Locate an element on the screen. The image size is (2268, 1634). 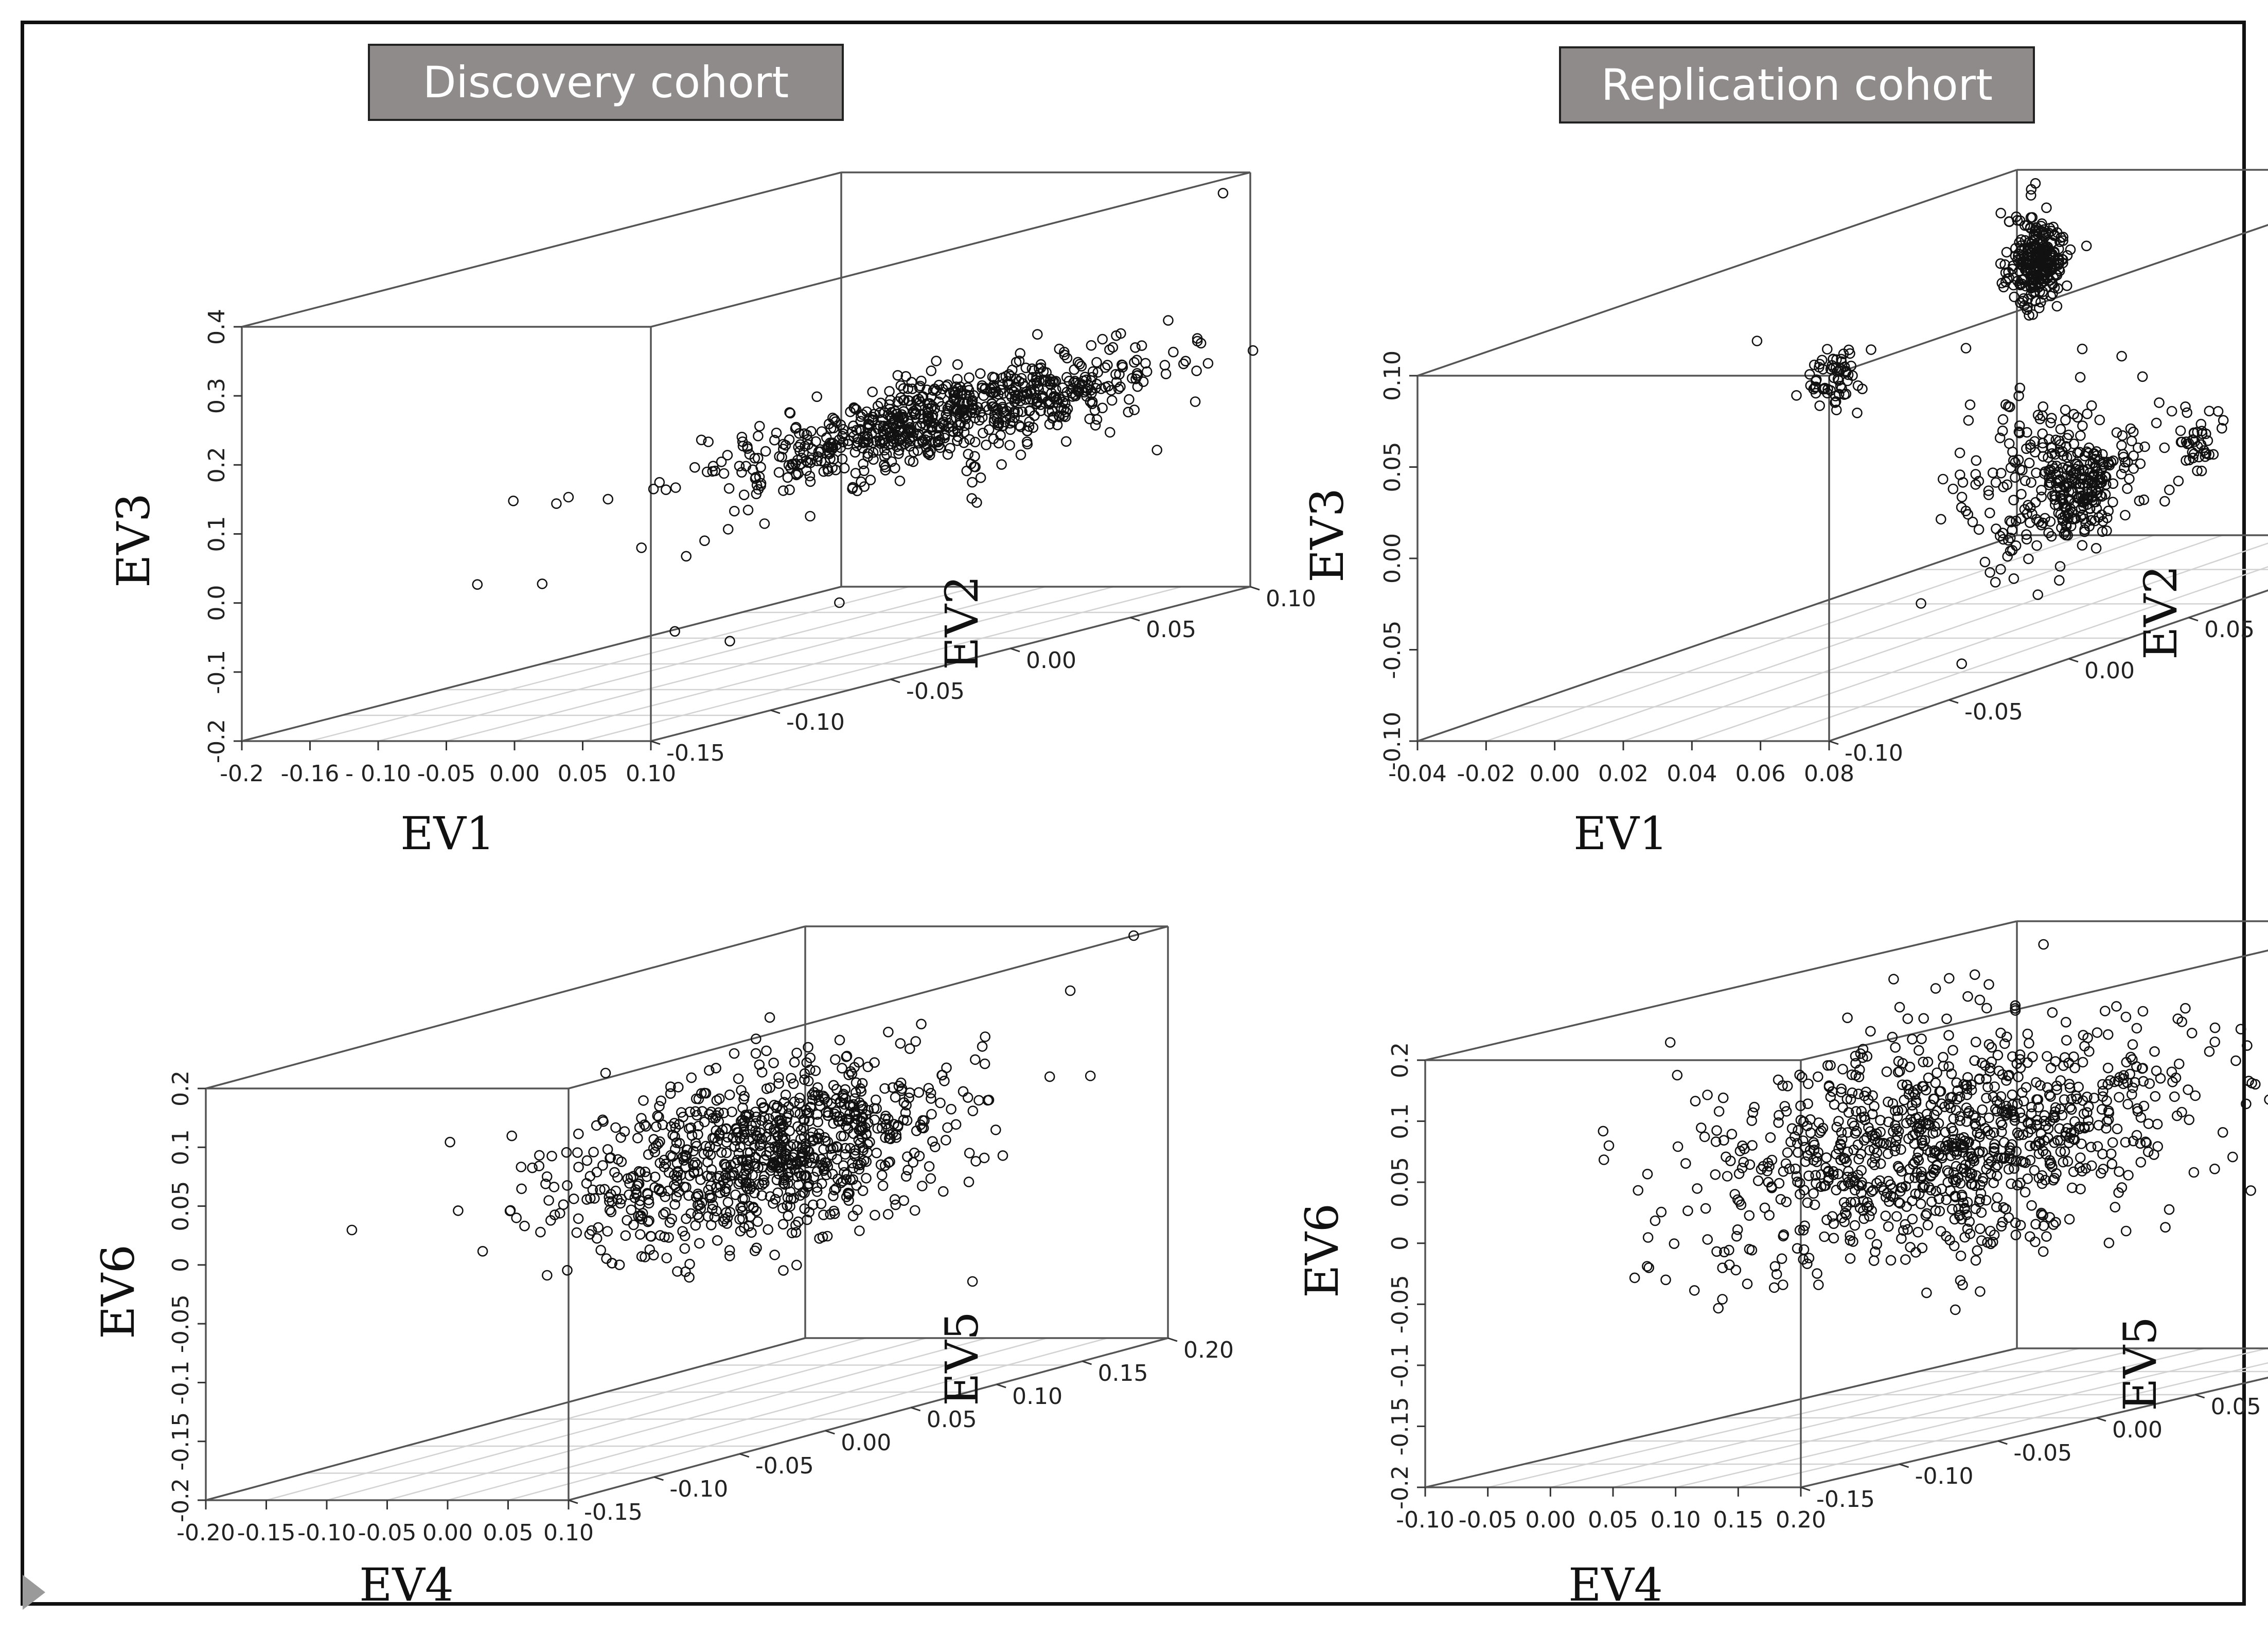
scatter-points is located at coordinates (865, 417).